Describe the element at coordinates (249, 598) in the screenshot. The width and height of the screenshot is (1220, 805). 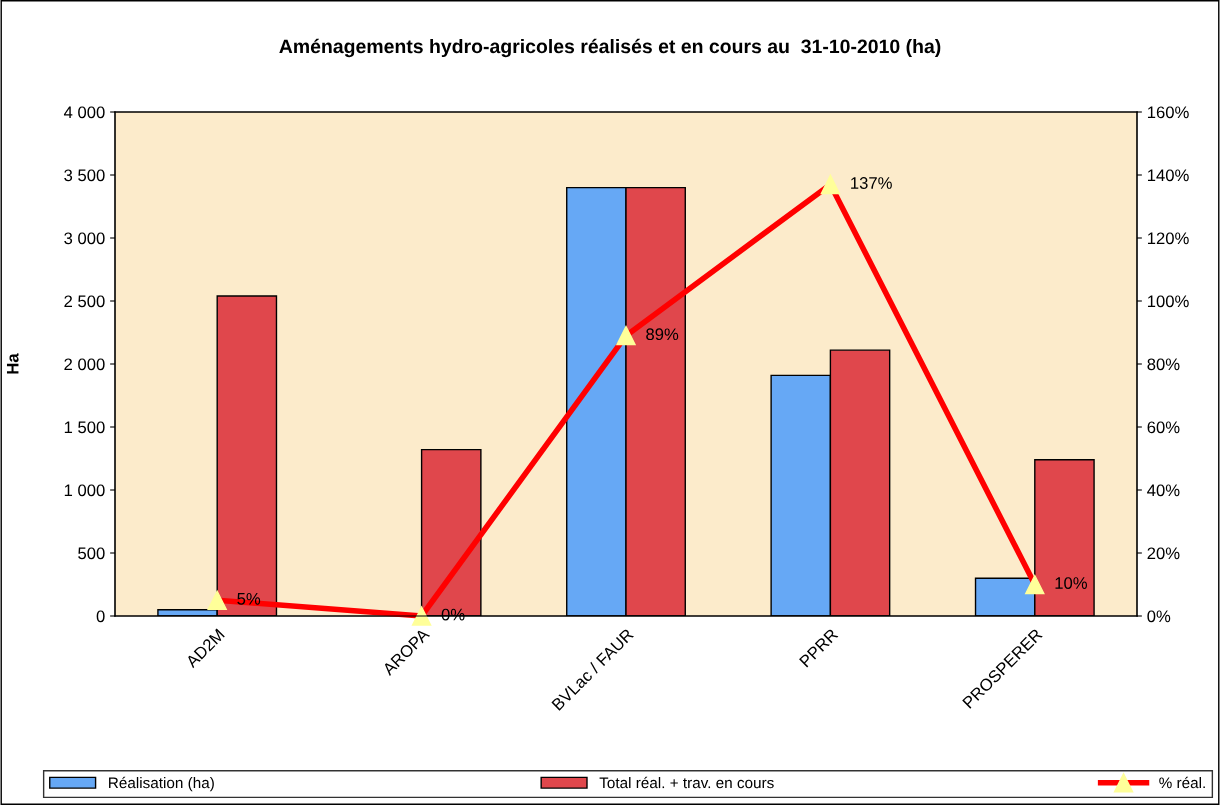
I see `data-label: 5%` at that location.